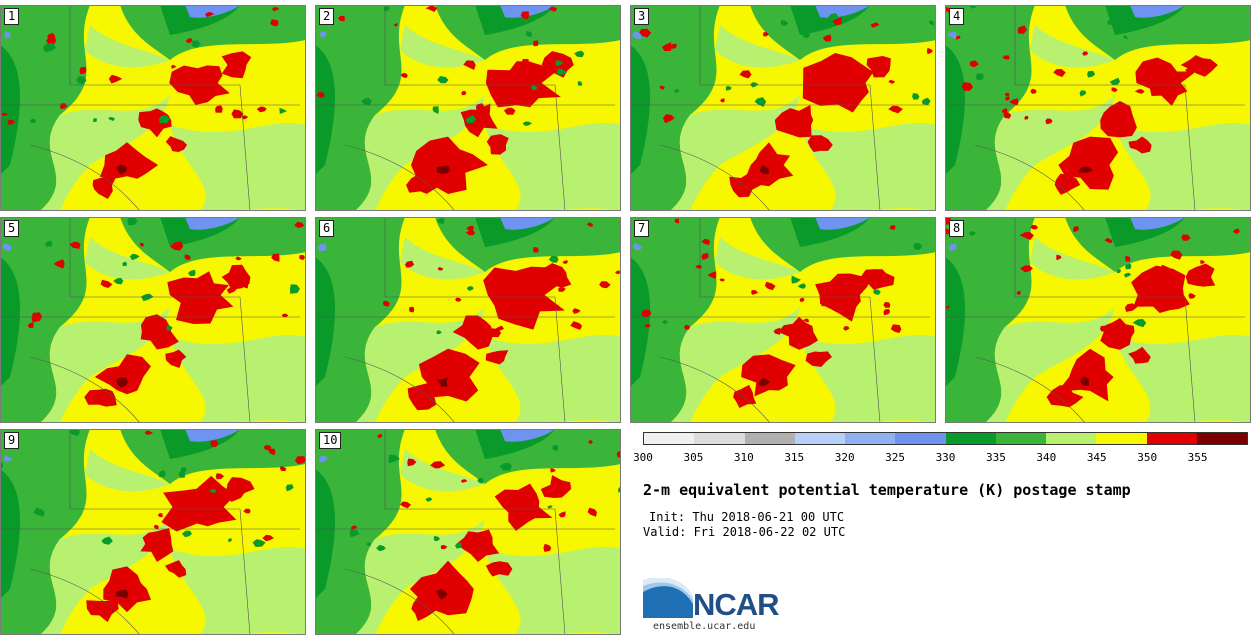 The height and width of the screenshot is (635, 1260). I want to click on panel-number: 6, so click(327, 228).